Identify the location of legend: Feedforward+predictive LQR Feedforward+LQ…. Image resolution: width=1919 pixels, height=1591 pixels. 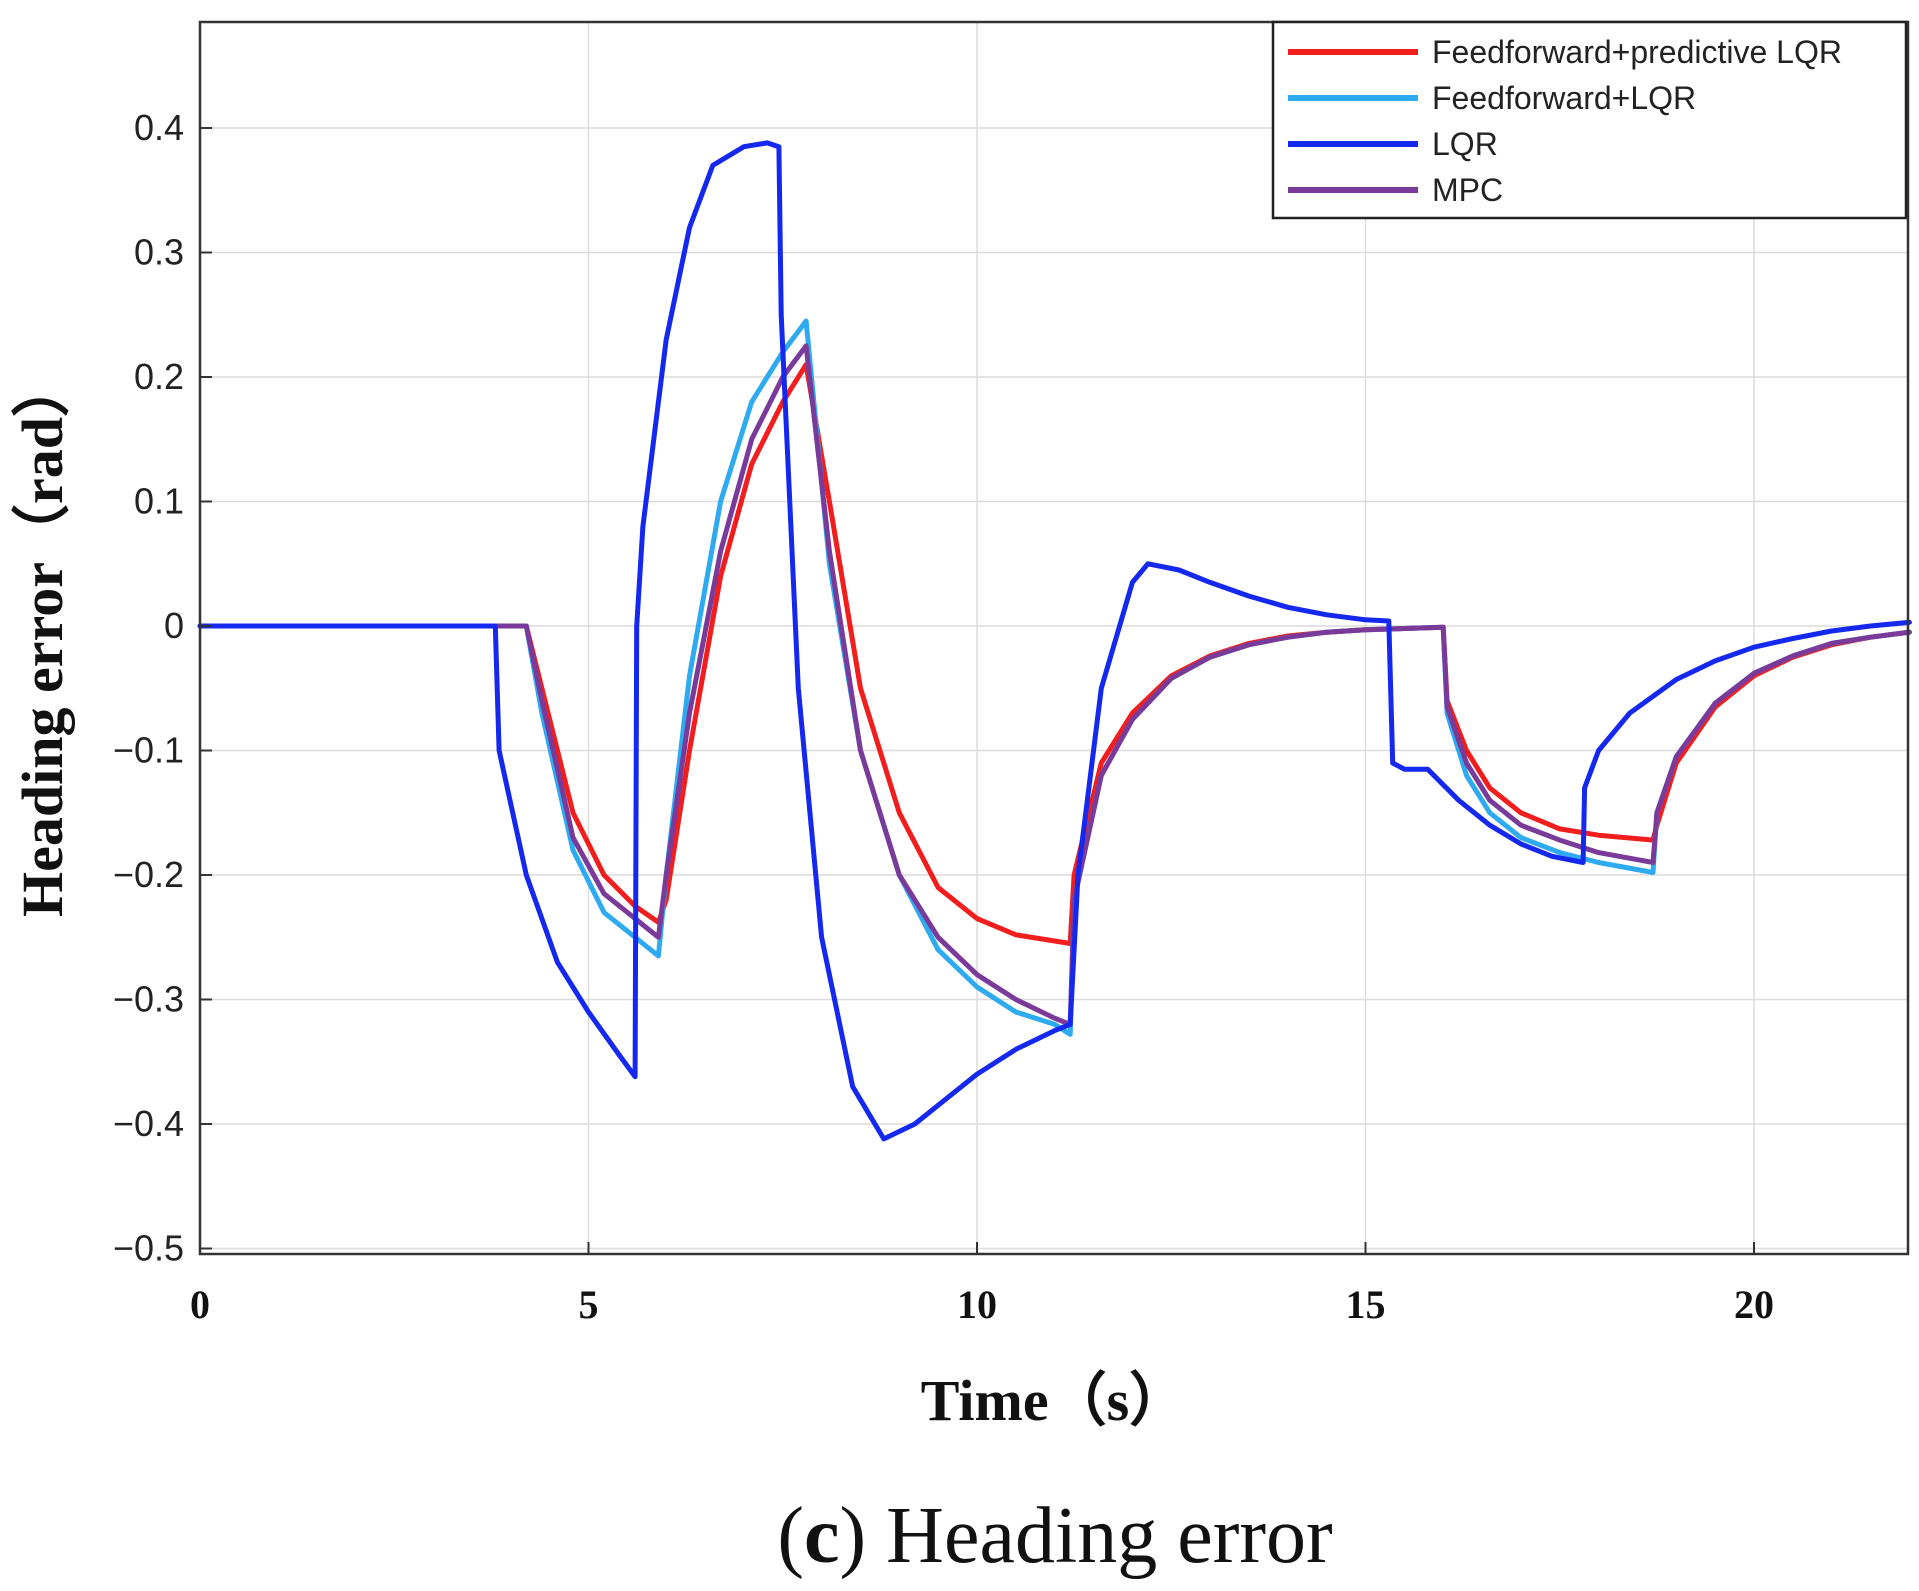
(1589, 120).